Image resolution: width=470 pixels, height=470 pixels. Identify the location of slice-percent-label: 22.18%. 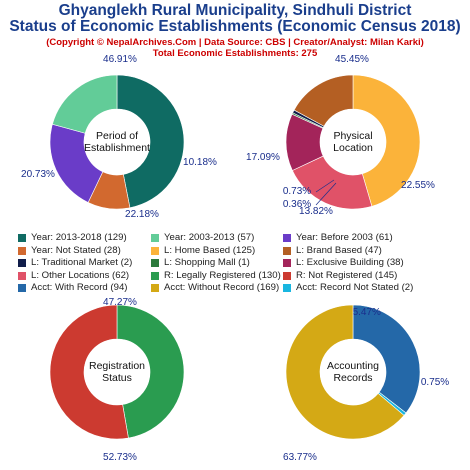
(142, 214).